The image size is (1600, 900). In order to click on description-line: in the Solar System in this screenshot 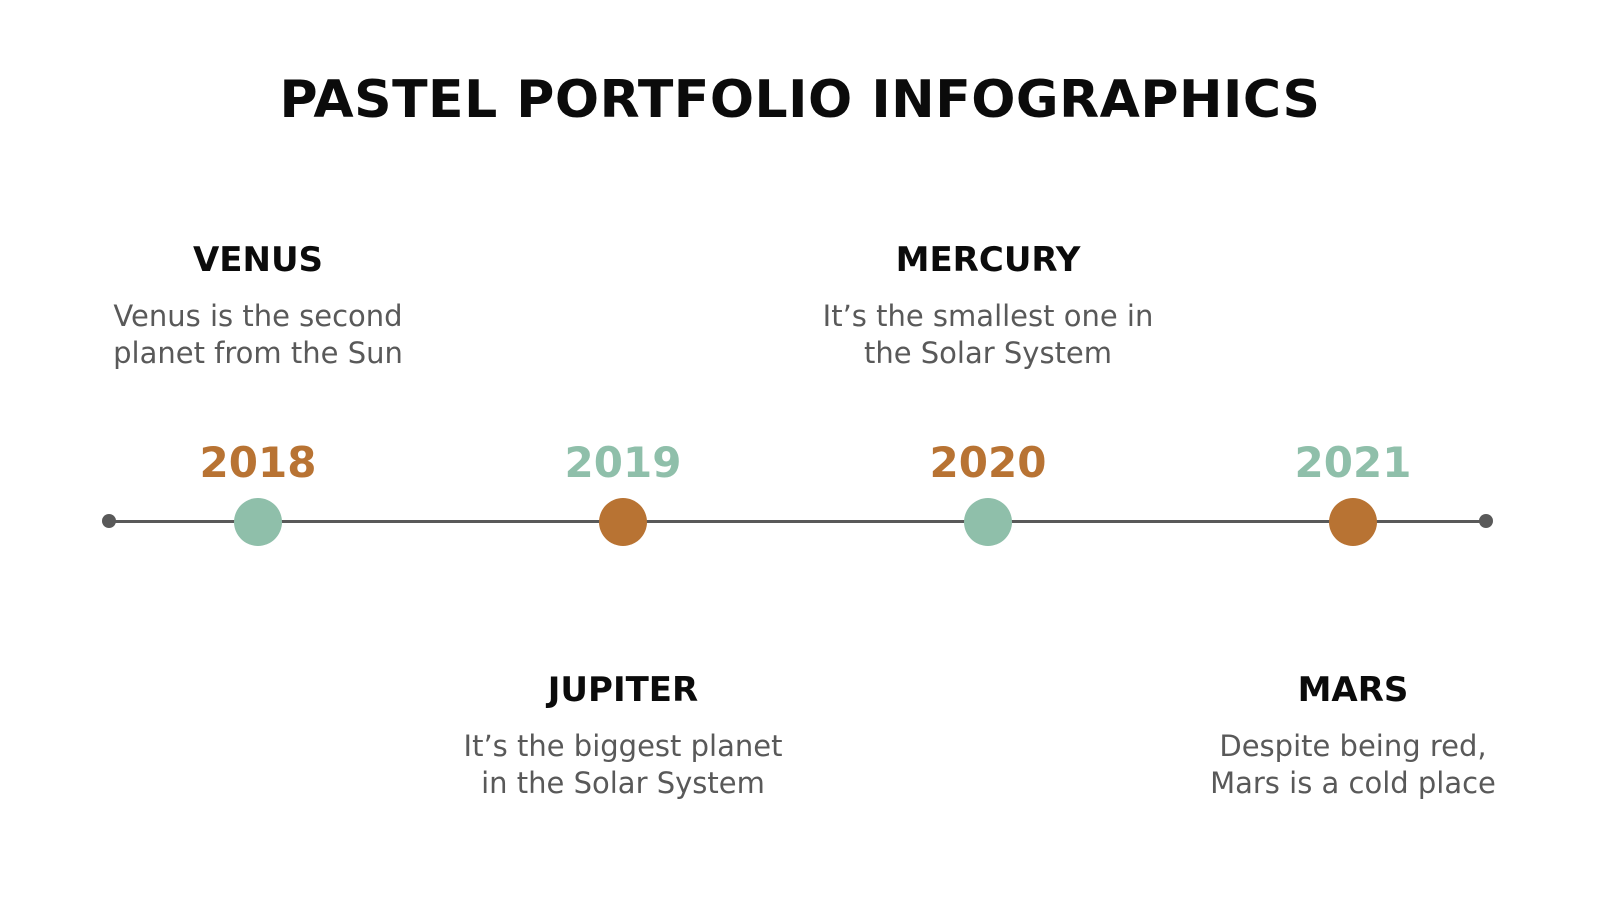, I will do `click(623, 783)`.